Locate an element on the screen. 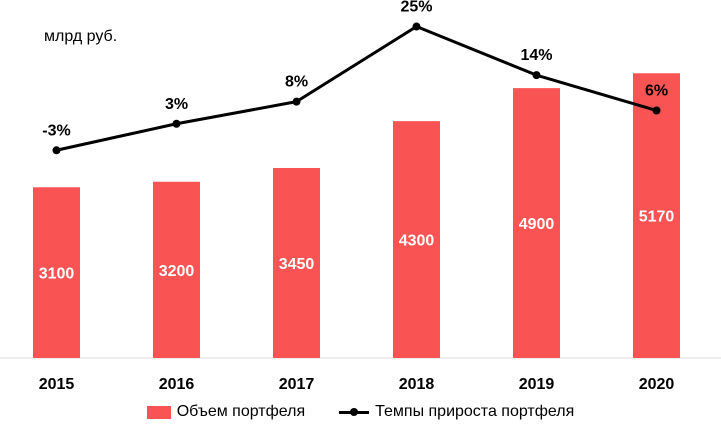 This screenshot has width=721, height=436. x-tick-2015: 2015 is located at coordinates (57, 384).